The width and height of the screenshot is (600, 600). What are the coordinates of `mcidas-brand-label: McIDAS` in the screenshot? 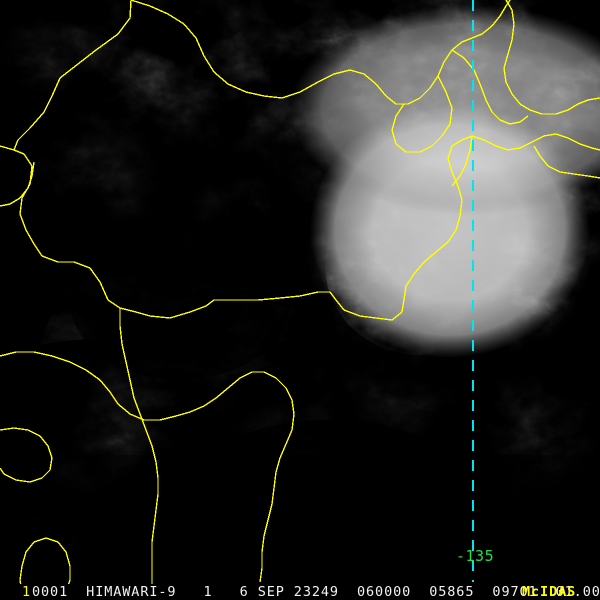 It's located at (549, 592).